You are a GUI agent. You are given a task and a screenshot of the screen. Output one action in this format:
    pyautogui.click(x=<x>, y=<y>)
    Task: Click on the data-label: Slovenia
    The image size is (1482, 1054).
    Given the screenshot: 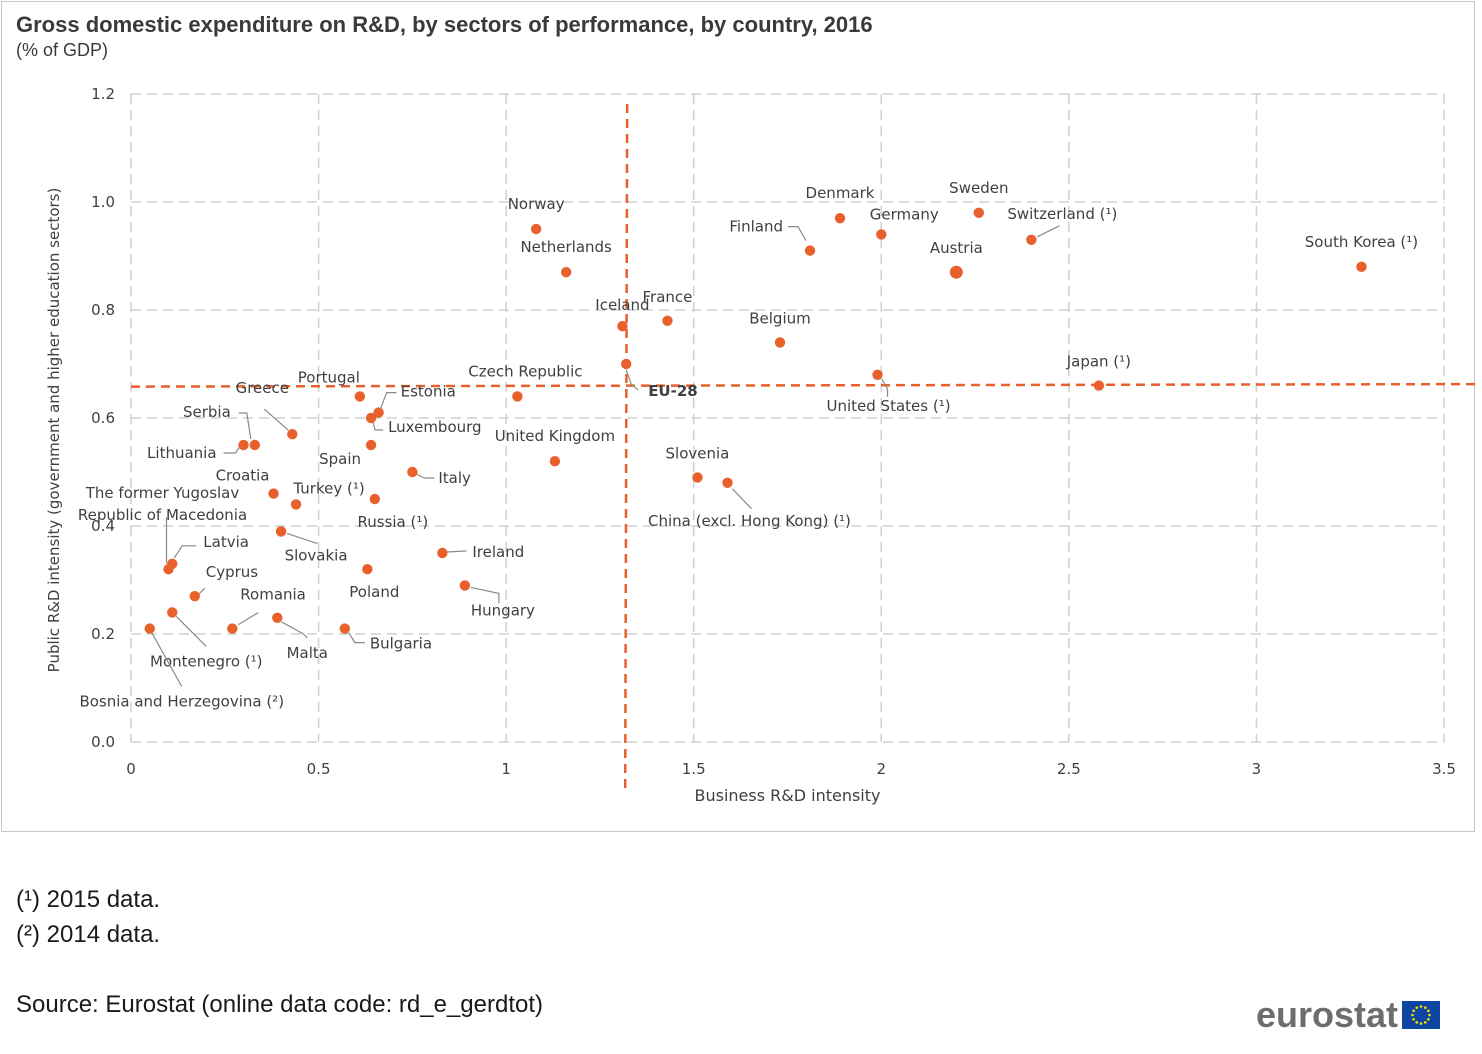 What is the action you would take?
    pyautogui.click(x=698, y=453)
    